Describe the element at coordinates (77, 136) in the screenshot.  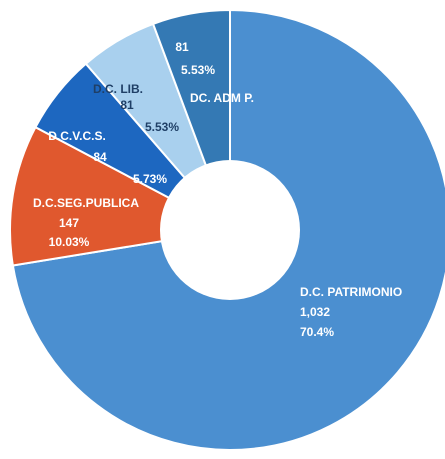
I see `slice-label-vcs-name: D.C.V.C.S.` at that location.